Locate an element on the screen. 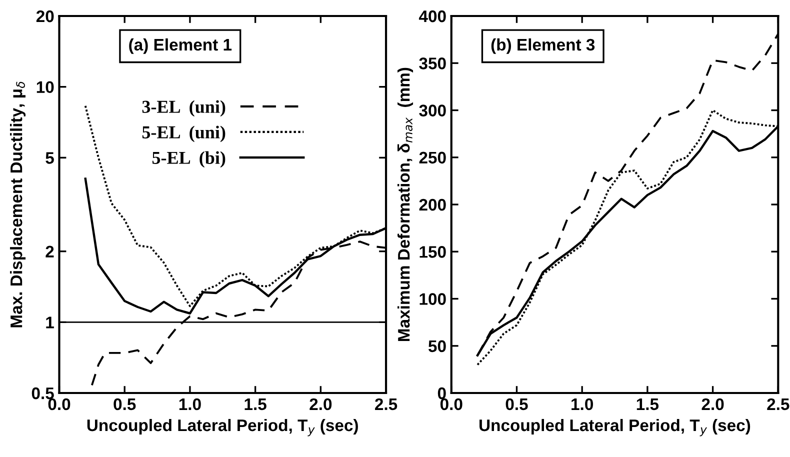 The image size is (790, 457). y-tick-label: 150 is located at coordinates (433, 252).